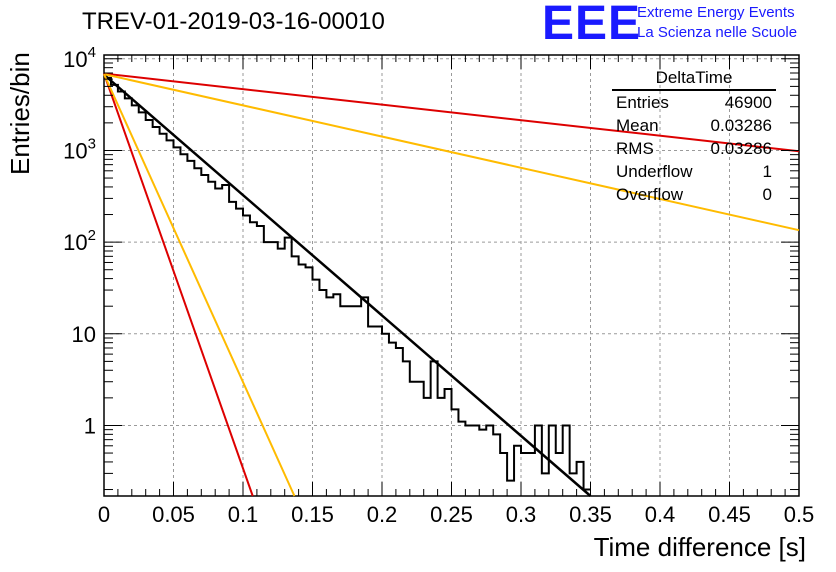 The image size is (836, 572). Describe the element at coordinates (382, 514) in the screenshot. I see `x-tick-label: 0.2` at that location.